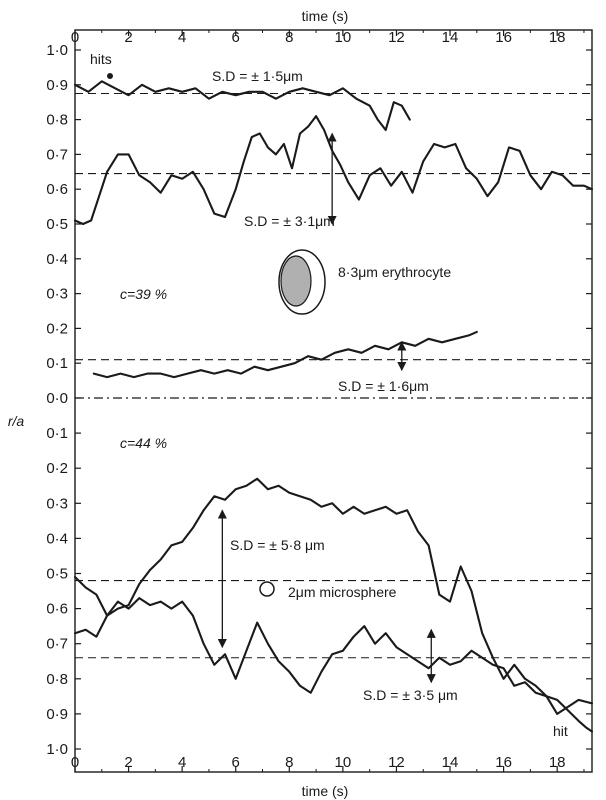 This screenshot has height=800, width=606. I want to click on x-tick-label-top: 2, so click(128, 37).